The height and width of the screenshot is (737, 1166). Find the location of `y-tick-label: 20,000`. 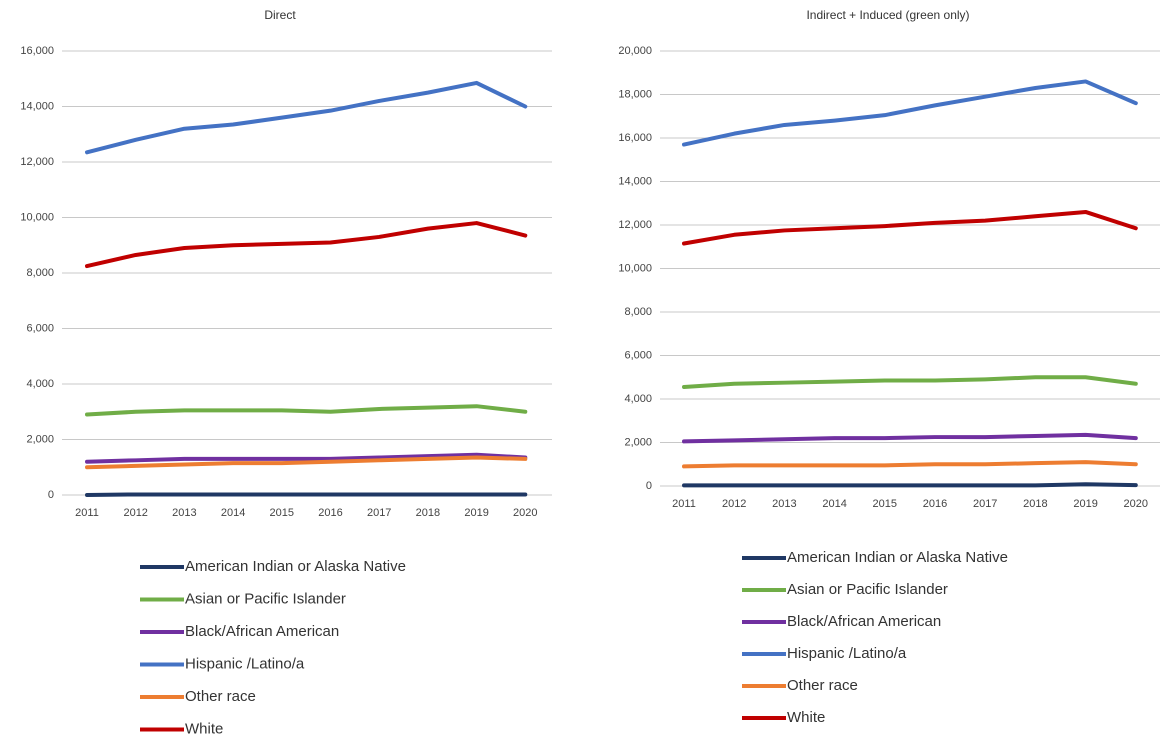

y-tick-label: 20,000 is located at coordinates (635, 51).